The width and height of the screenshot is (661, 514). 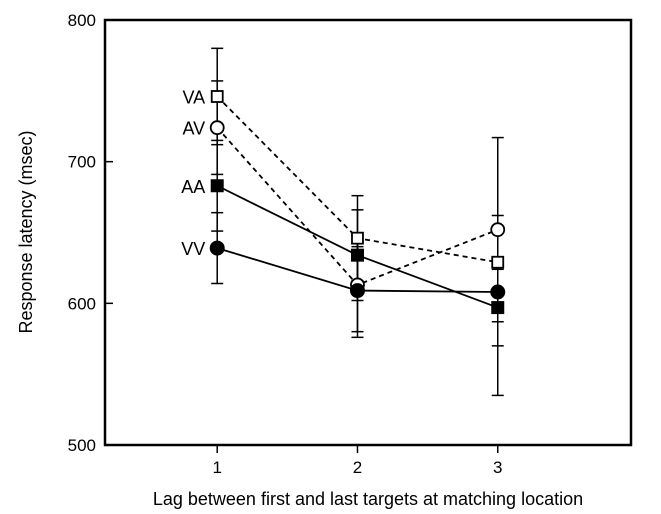 What do you see at coordinates (216, 467) in the screenshot?
I see `x-tick-label: 1` at bounding box center [216, 467].